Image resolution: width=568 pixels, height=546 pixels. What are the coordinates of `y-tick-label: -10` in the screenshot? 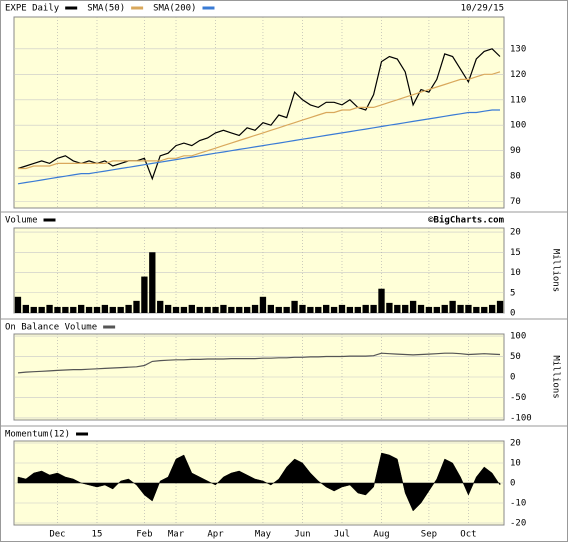 It's located at (518, 504).